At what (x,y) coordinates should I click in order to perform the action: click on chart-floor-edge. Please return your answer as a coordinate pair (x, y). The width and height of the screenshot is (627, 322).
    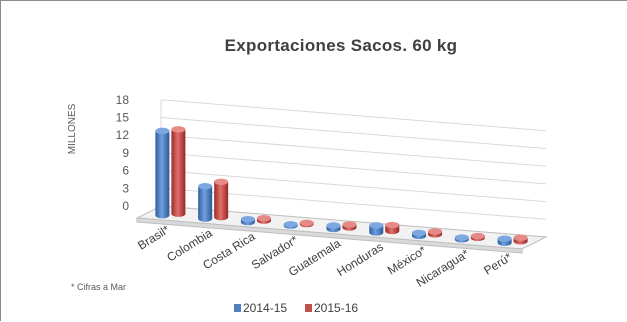
    Looking at the image, I should click on (329, 235).